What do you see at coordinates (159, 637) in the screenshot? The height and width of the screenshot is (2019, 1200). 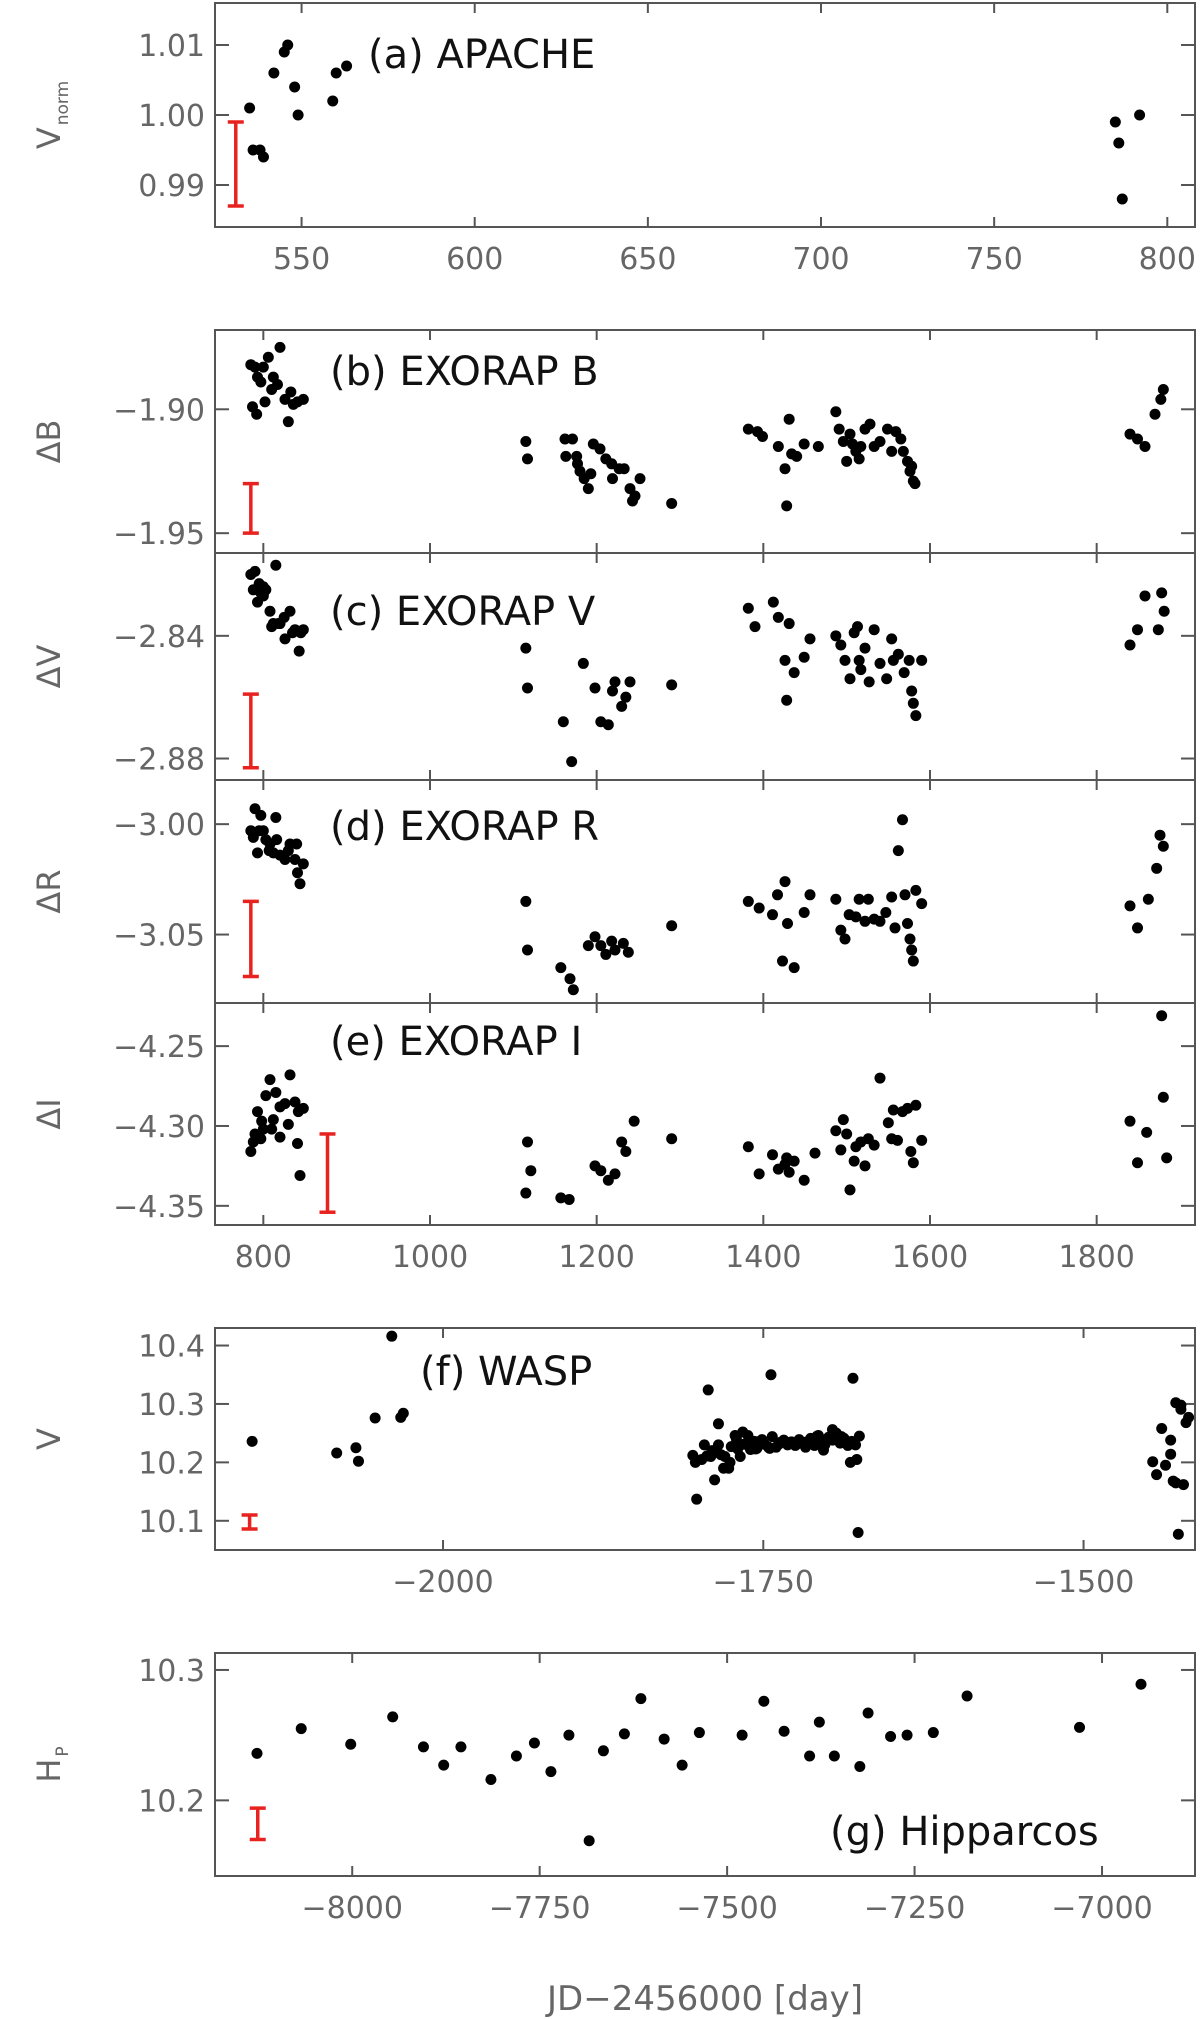 I see `y-tick-label: −2.84` at bounding box center [159, 637].